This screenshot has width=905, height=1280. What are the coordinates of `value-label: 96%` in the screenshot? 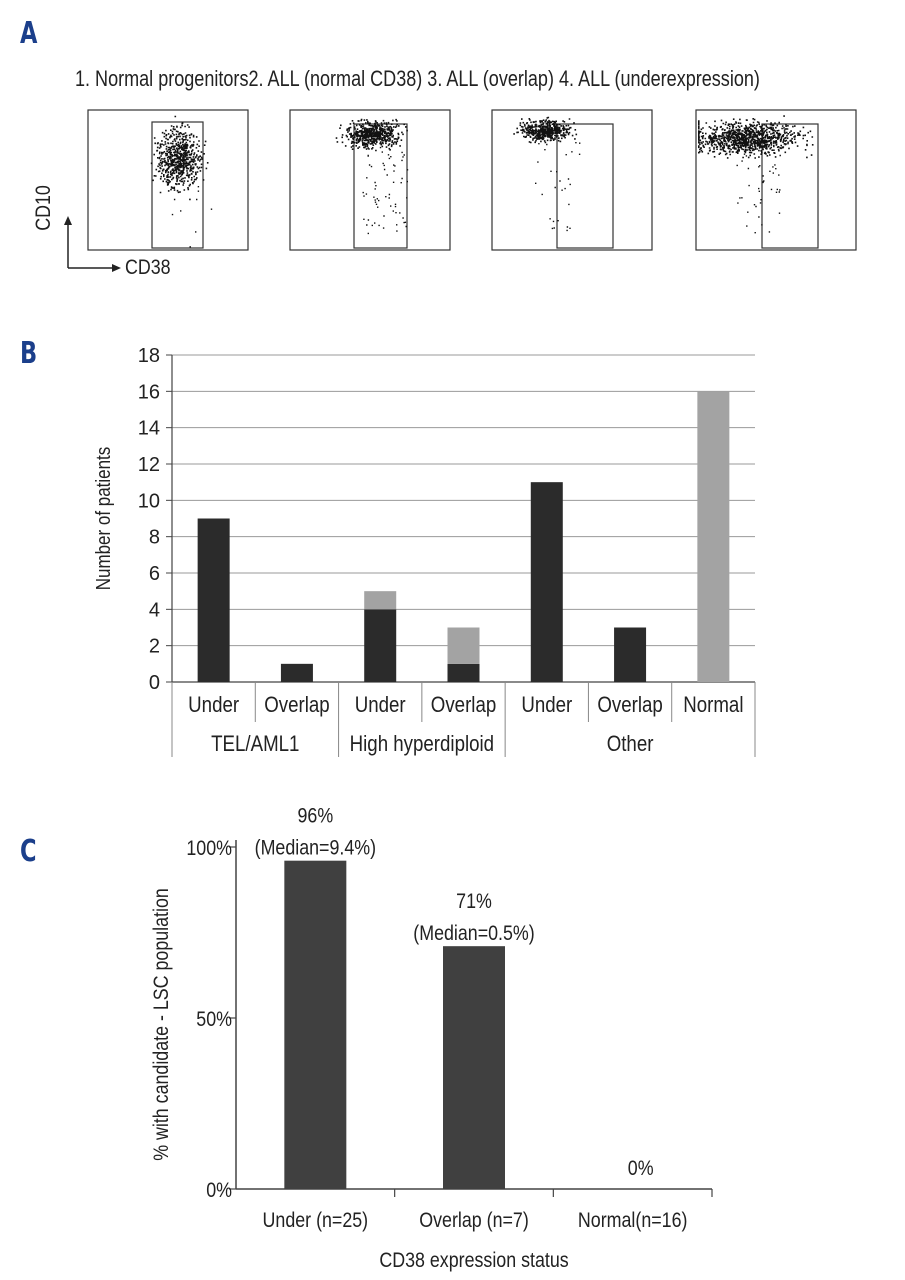 It's located at (315, 816).